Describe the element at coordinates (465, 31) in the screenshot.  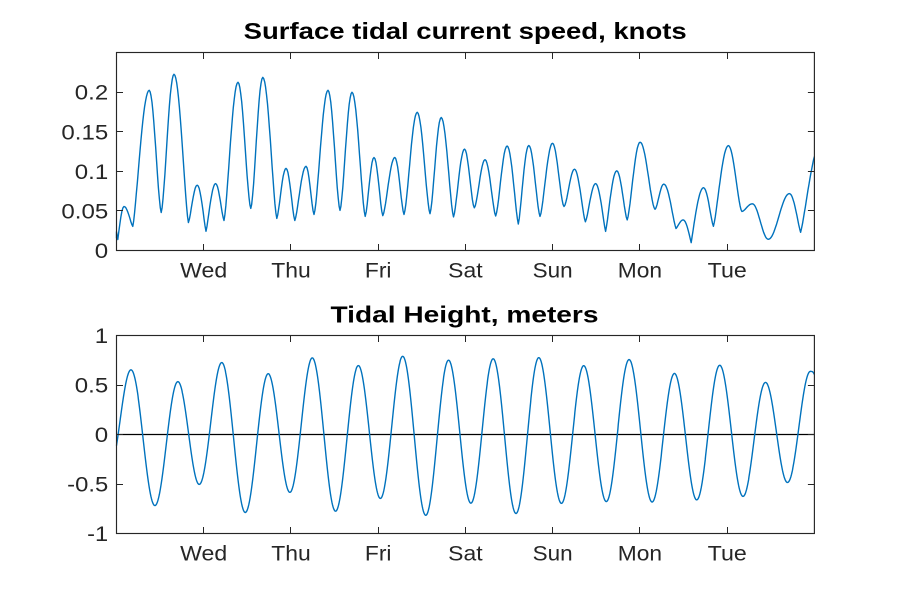
I see `svg-text:Surface tidal current speed, k: Surface tidal current speed, knots` at that location.